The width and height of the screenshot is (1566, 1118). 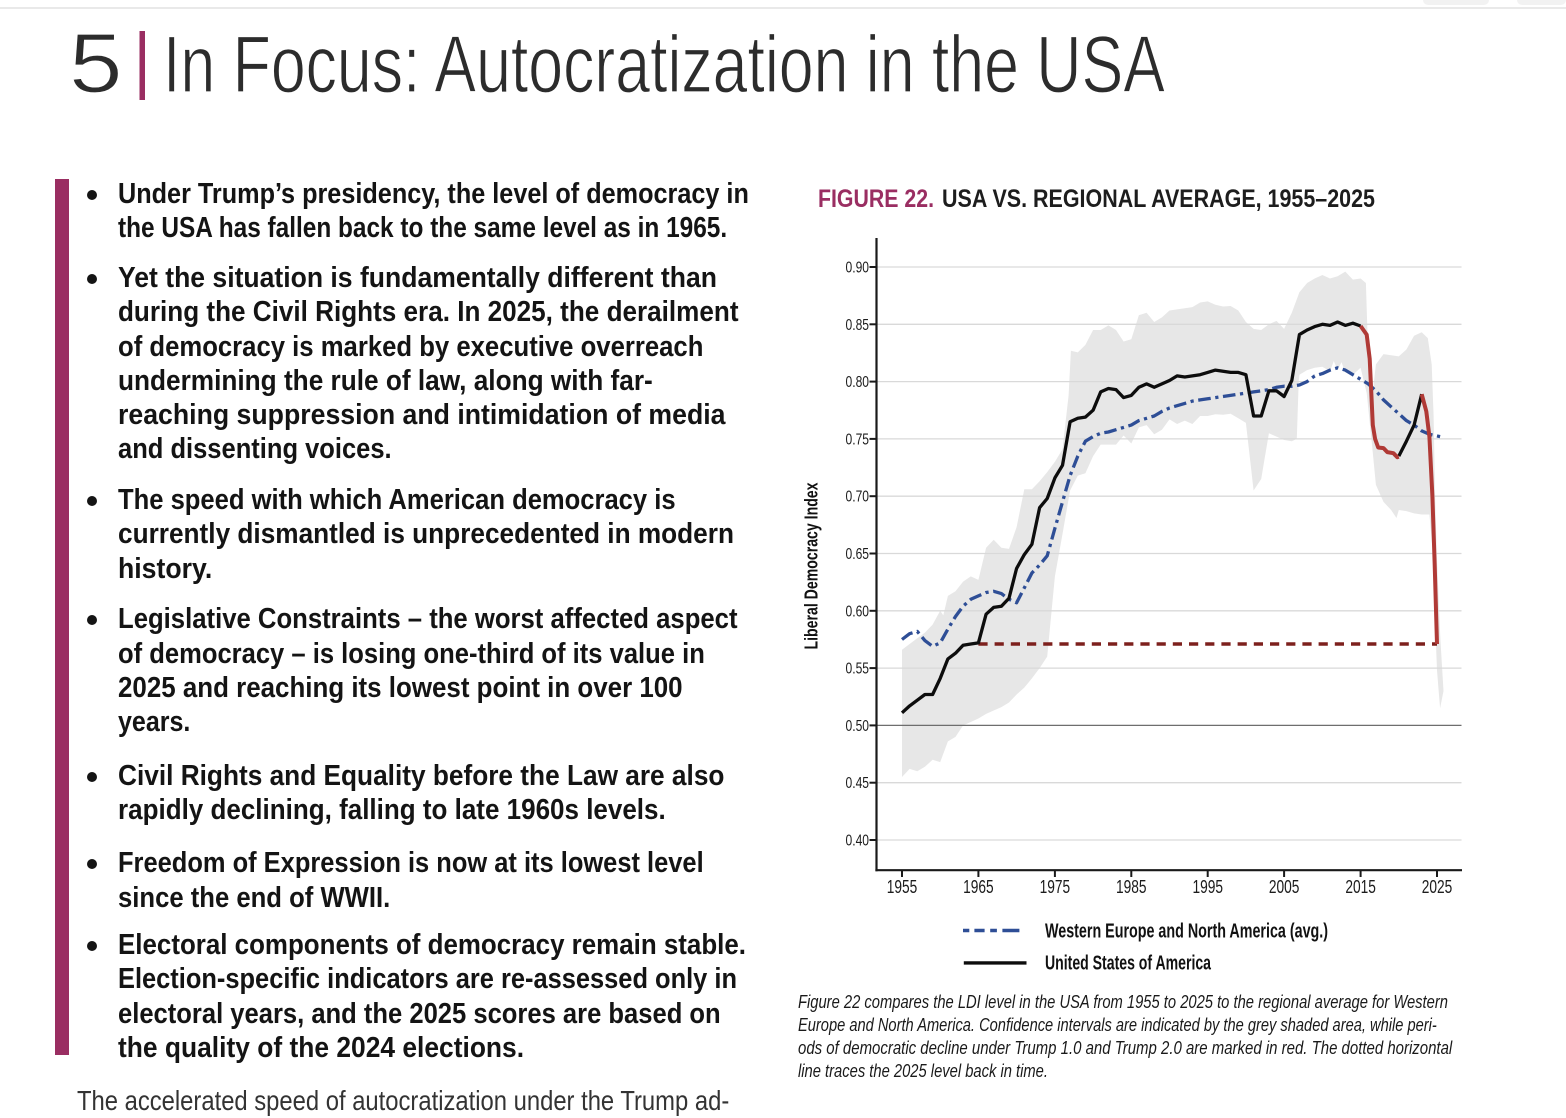 What do you see at coordinates (1128, 964) in the screenshot?
I see `svg-text: United States of America` at bounding box center [1128, 964].